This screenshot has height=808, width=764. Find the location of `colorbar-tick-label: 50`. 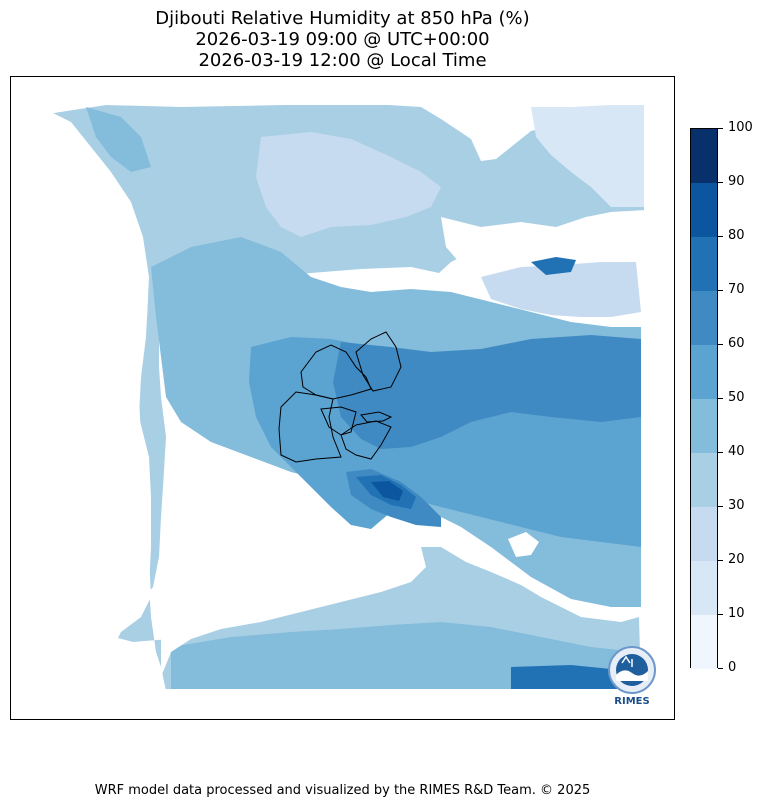

colorbar-tick-label: 50 is located at coordinates (736, 397).